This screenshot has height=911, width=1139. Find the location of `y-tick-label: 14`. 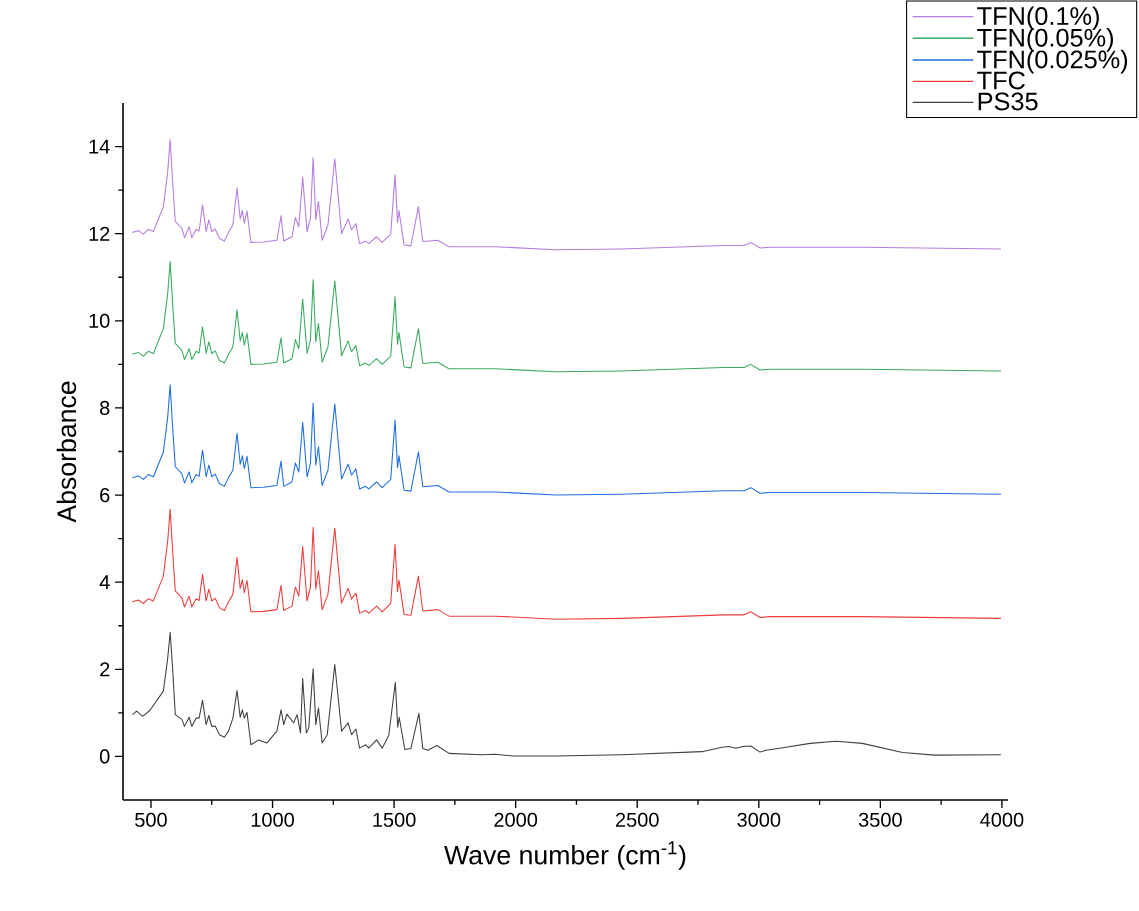

y-tick-label: 14 is located at coordinates (99, 146).